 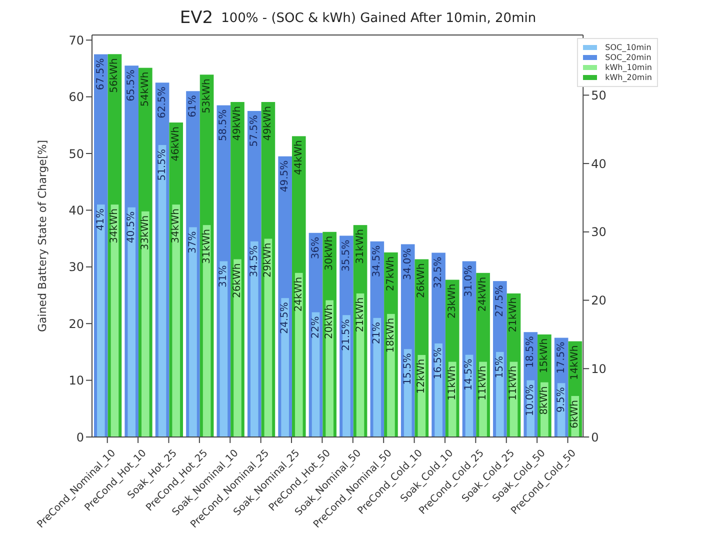 What do you see at coordinates (224, 276) in the screenshot?
I see `data-label: 31%` at bounding box center [224, 276].